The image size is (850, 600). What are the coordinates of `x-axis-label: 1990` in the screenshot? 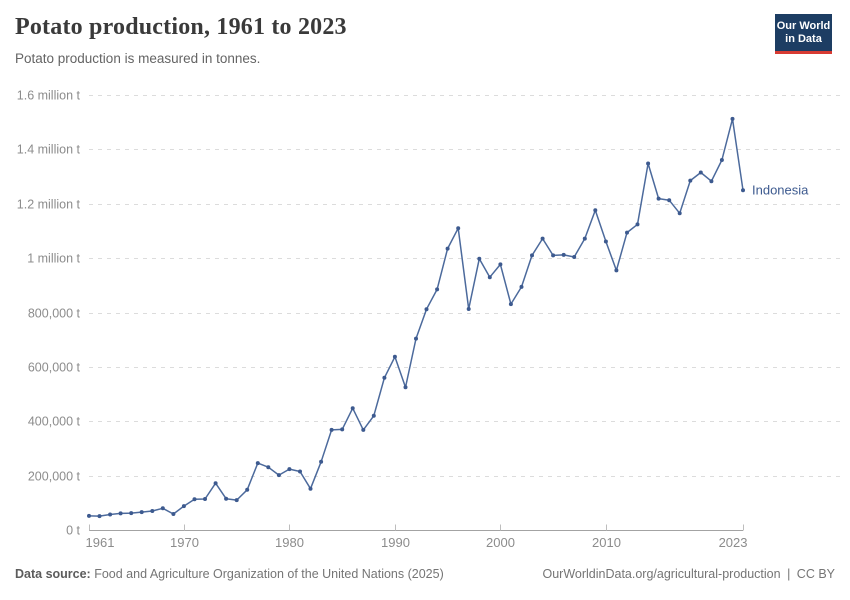 It's located at (395, 542).